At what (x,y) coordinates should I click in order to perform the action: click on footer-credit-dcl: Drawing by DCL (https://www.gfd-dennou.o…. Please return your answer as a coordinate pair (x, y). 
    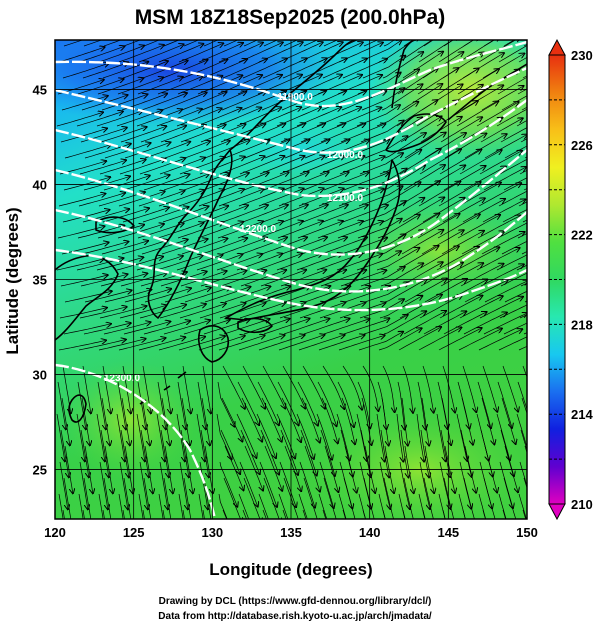
    Looking at the image, I should click on (295, 601).